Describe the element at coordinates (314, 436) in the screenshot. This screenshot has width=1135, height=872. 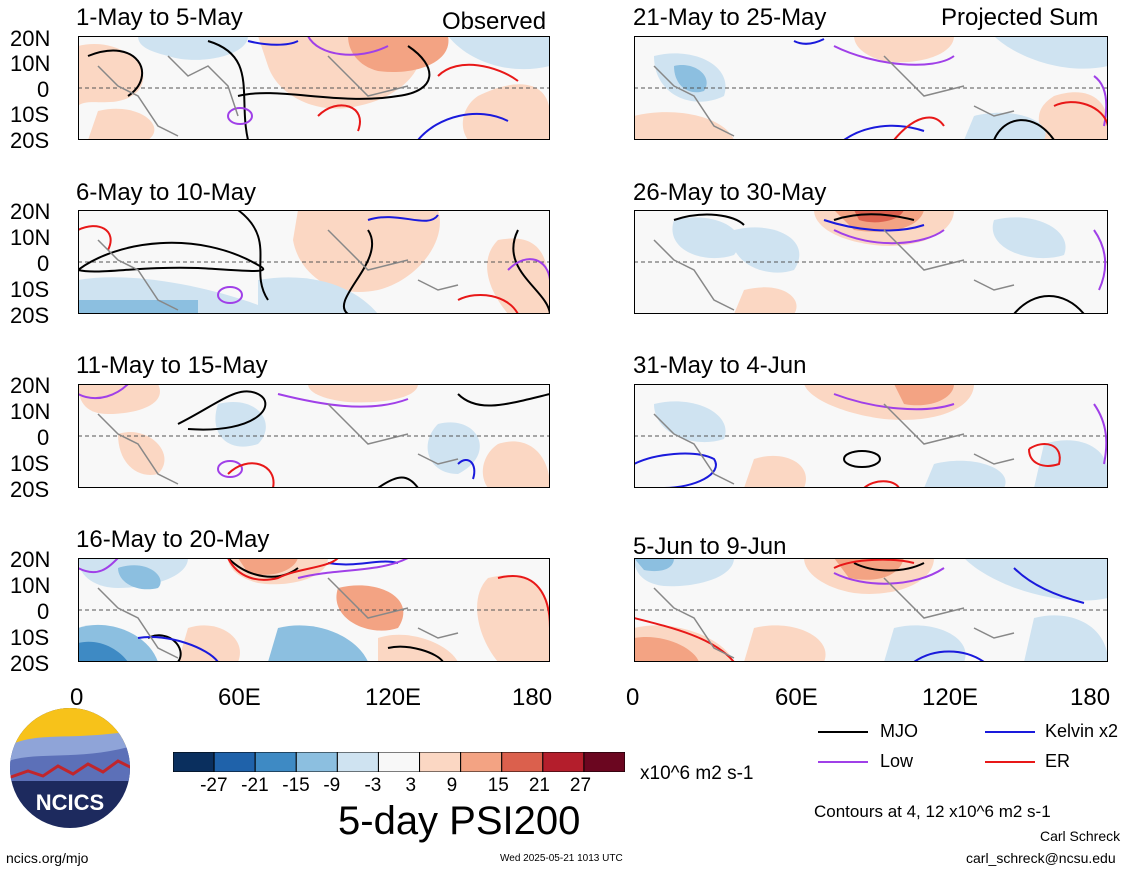
I see `map-panel-11-may-15-may` at that location.